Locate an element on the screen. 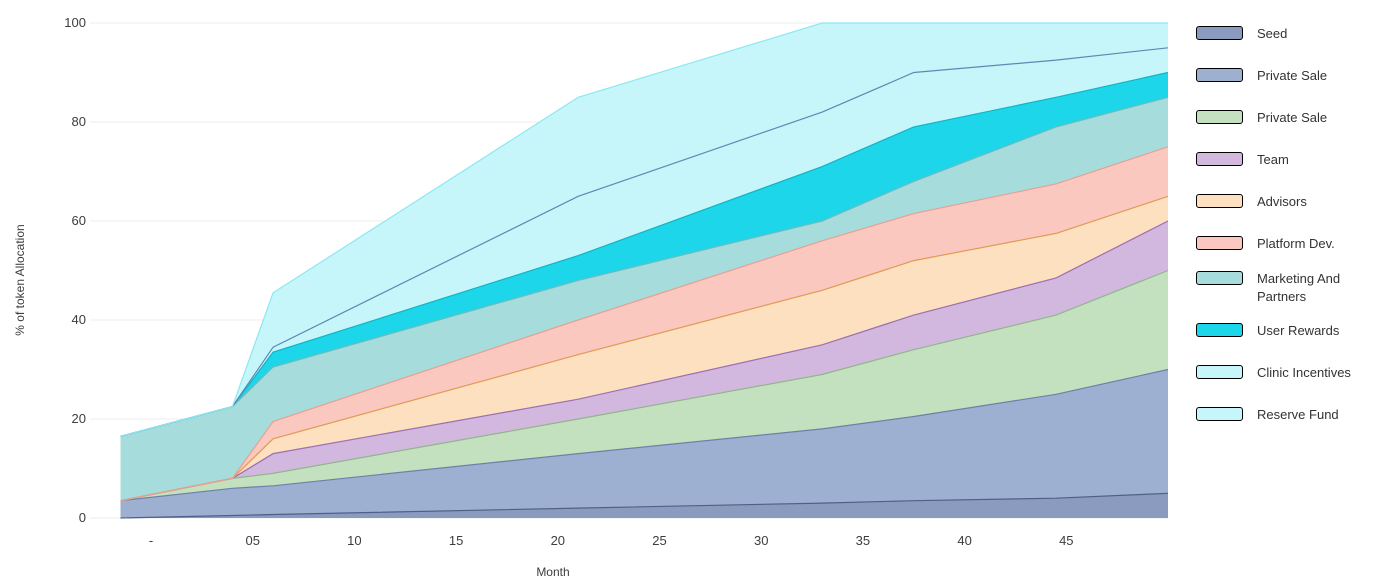 This screenshot has height=578, width=1373. legend-label: Platform Dev. is located at coordinates (1296, 243).